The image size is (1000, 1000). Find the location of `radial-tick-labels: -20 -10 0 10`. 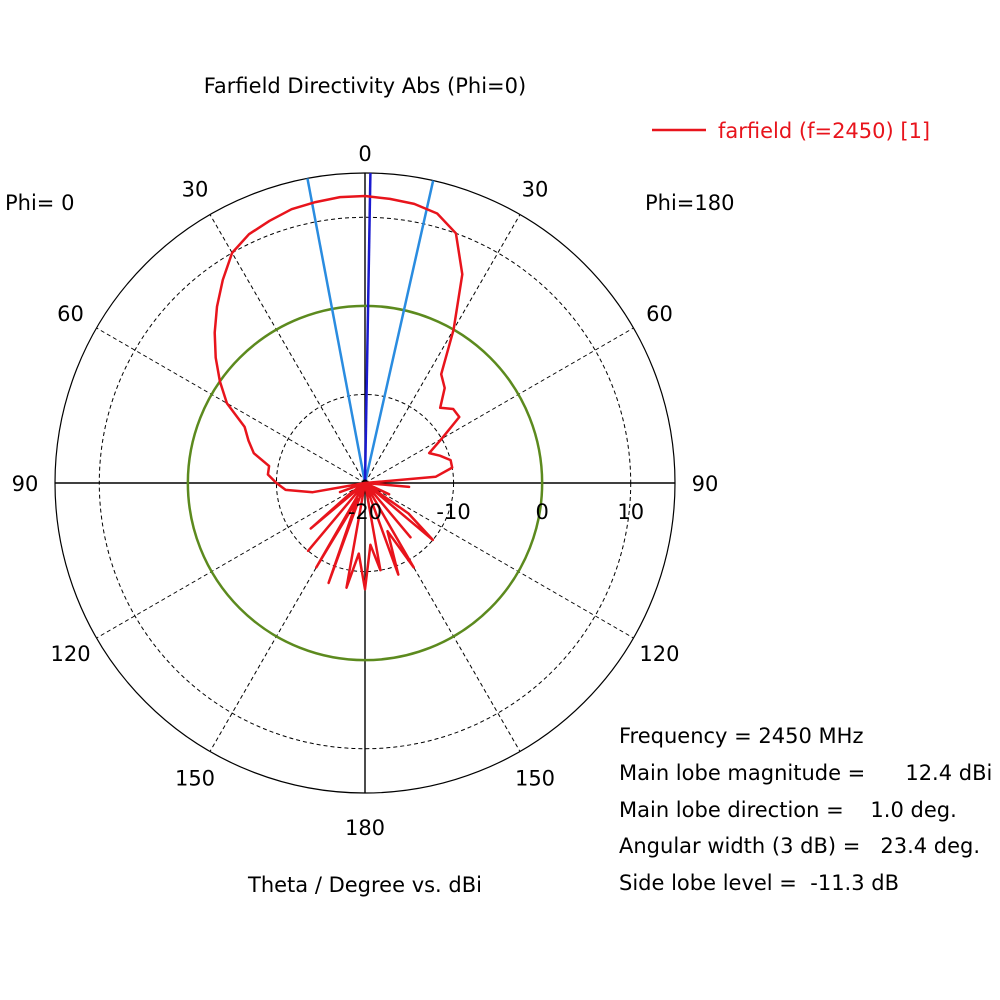

radial-tick-labels: -20 -10 0 10 is located at coordinates (496, 512).